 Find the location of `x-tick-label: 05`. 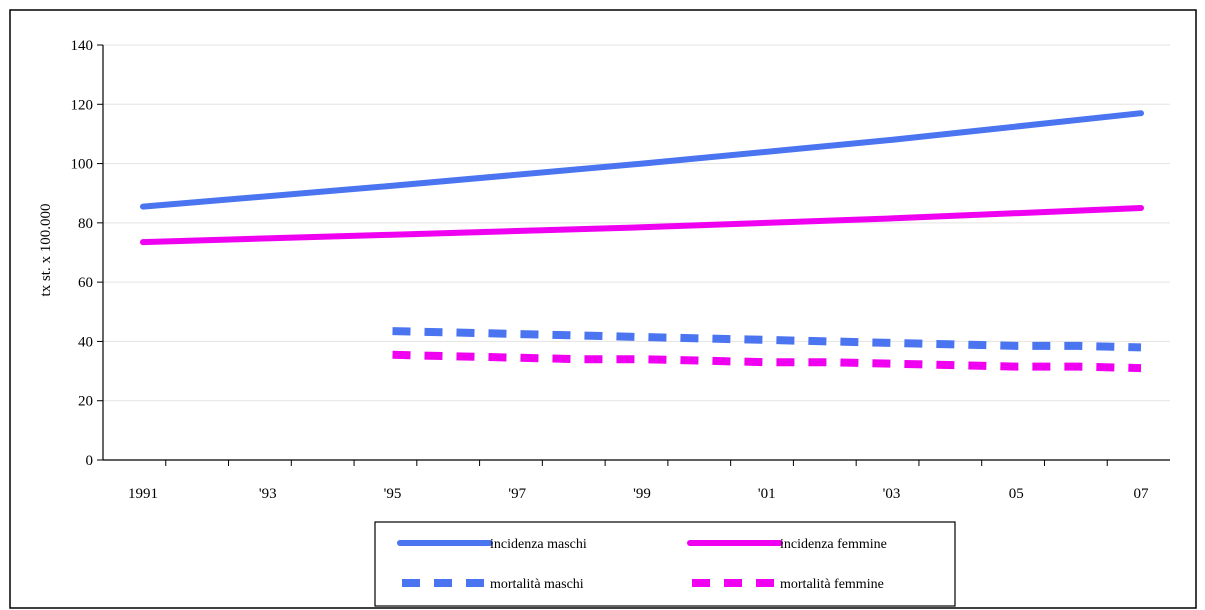

x-tick-label: 05 is located at coordinates (1016, 494).